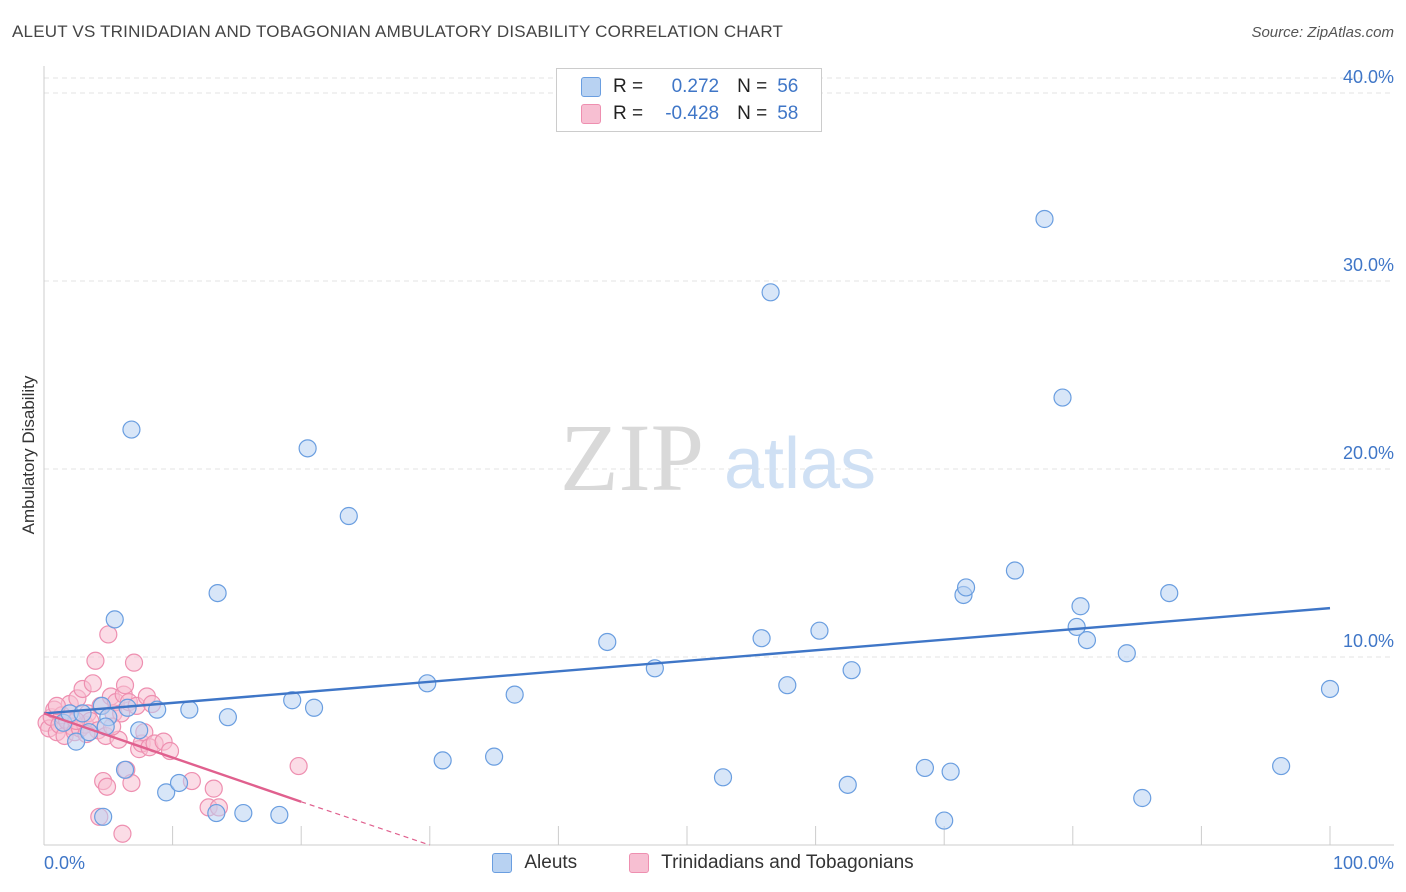  Describe the element at coordinates (1363, 863) in the screenshot. I see `x-tick-label-max: 100.0%` at that location.